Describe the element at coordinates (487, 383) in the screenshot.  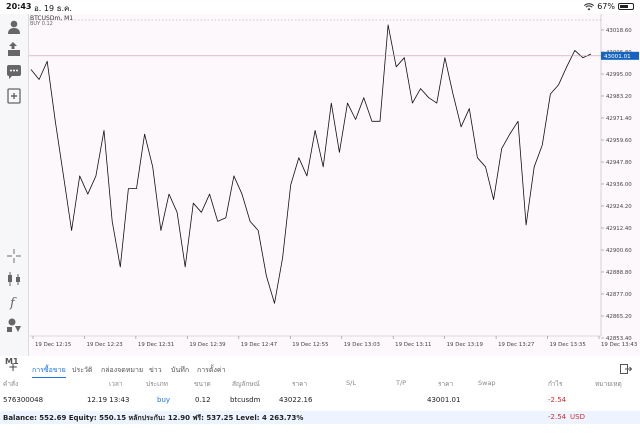
I see `col-swap: Swap` at that location.